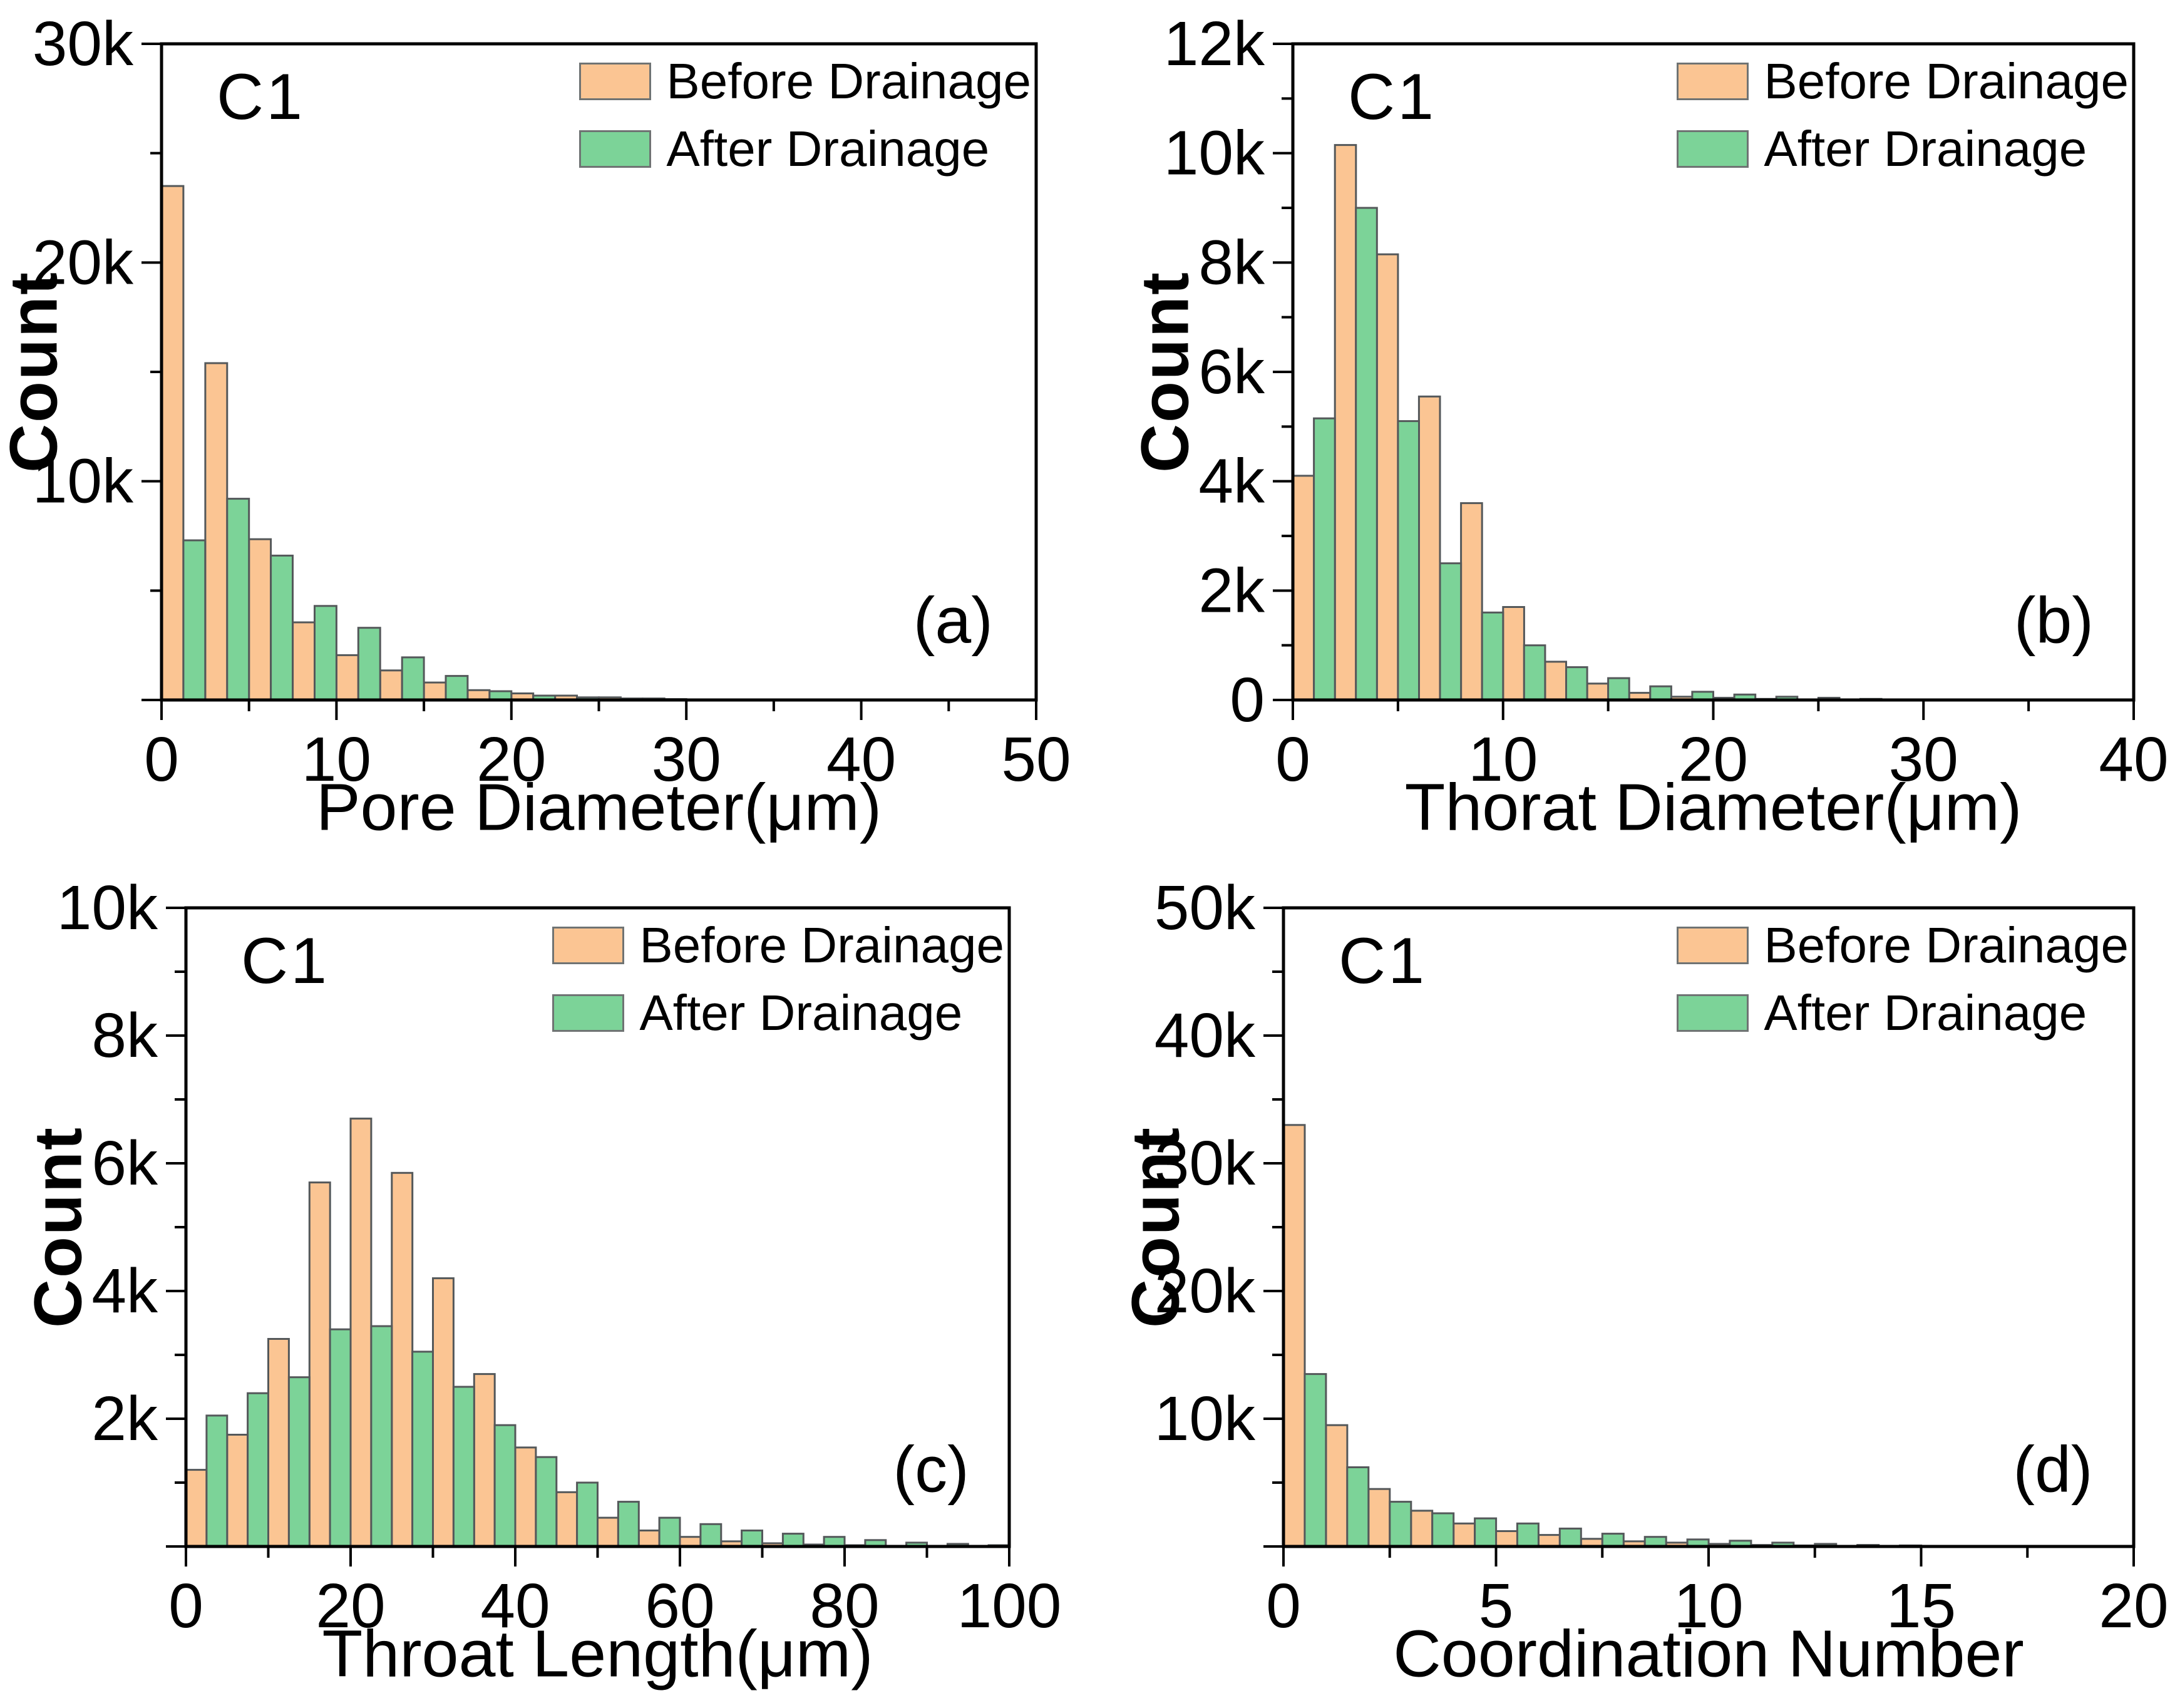 Image resolution: width=2170 pixels, height=1708 pixels. I want to click on x-tick-label: 15, so click(1921, 1606).